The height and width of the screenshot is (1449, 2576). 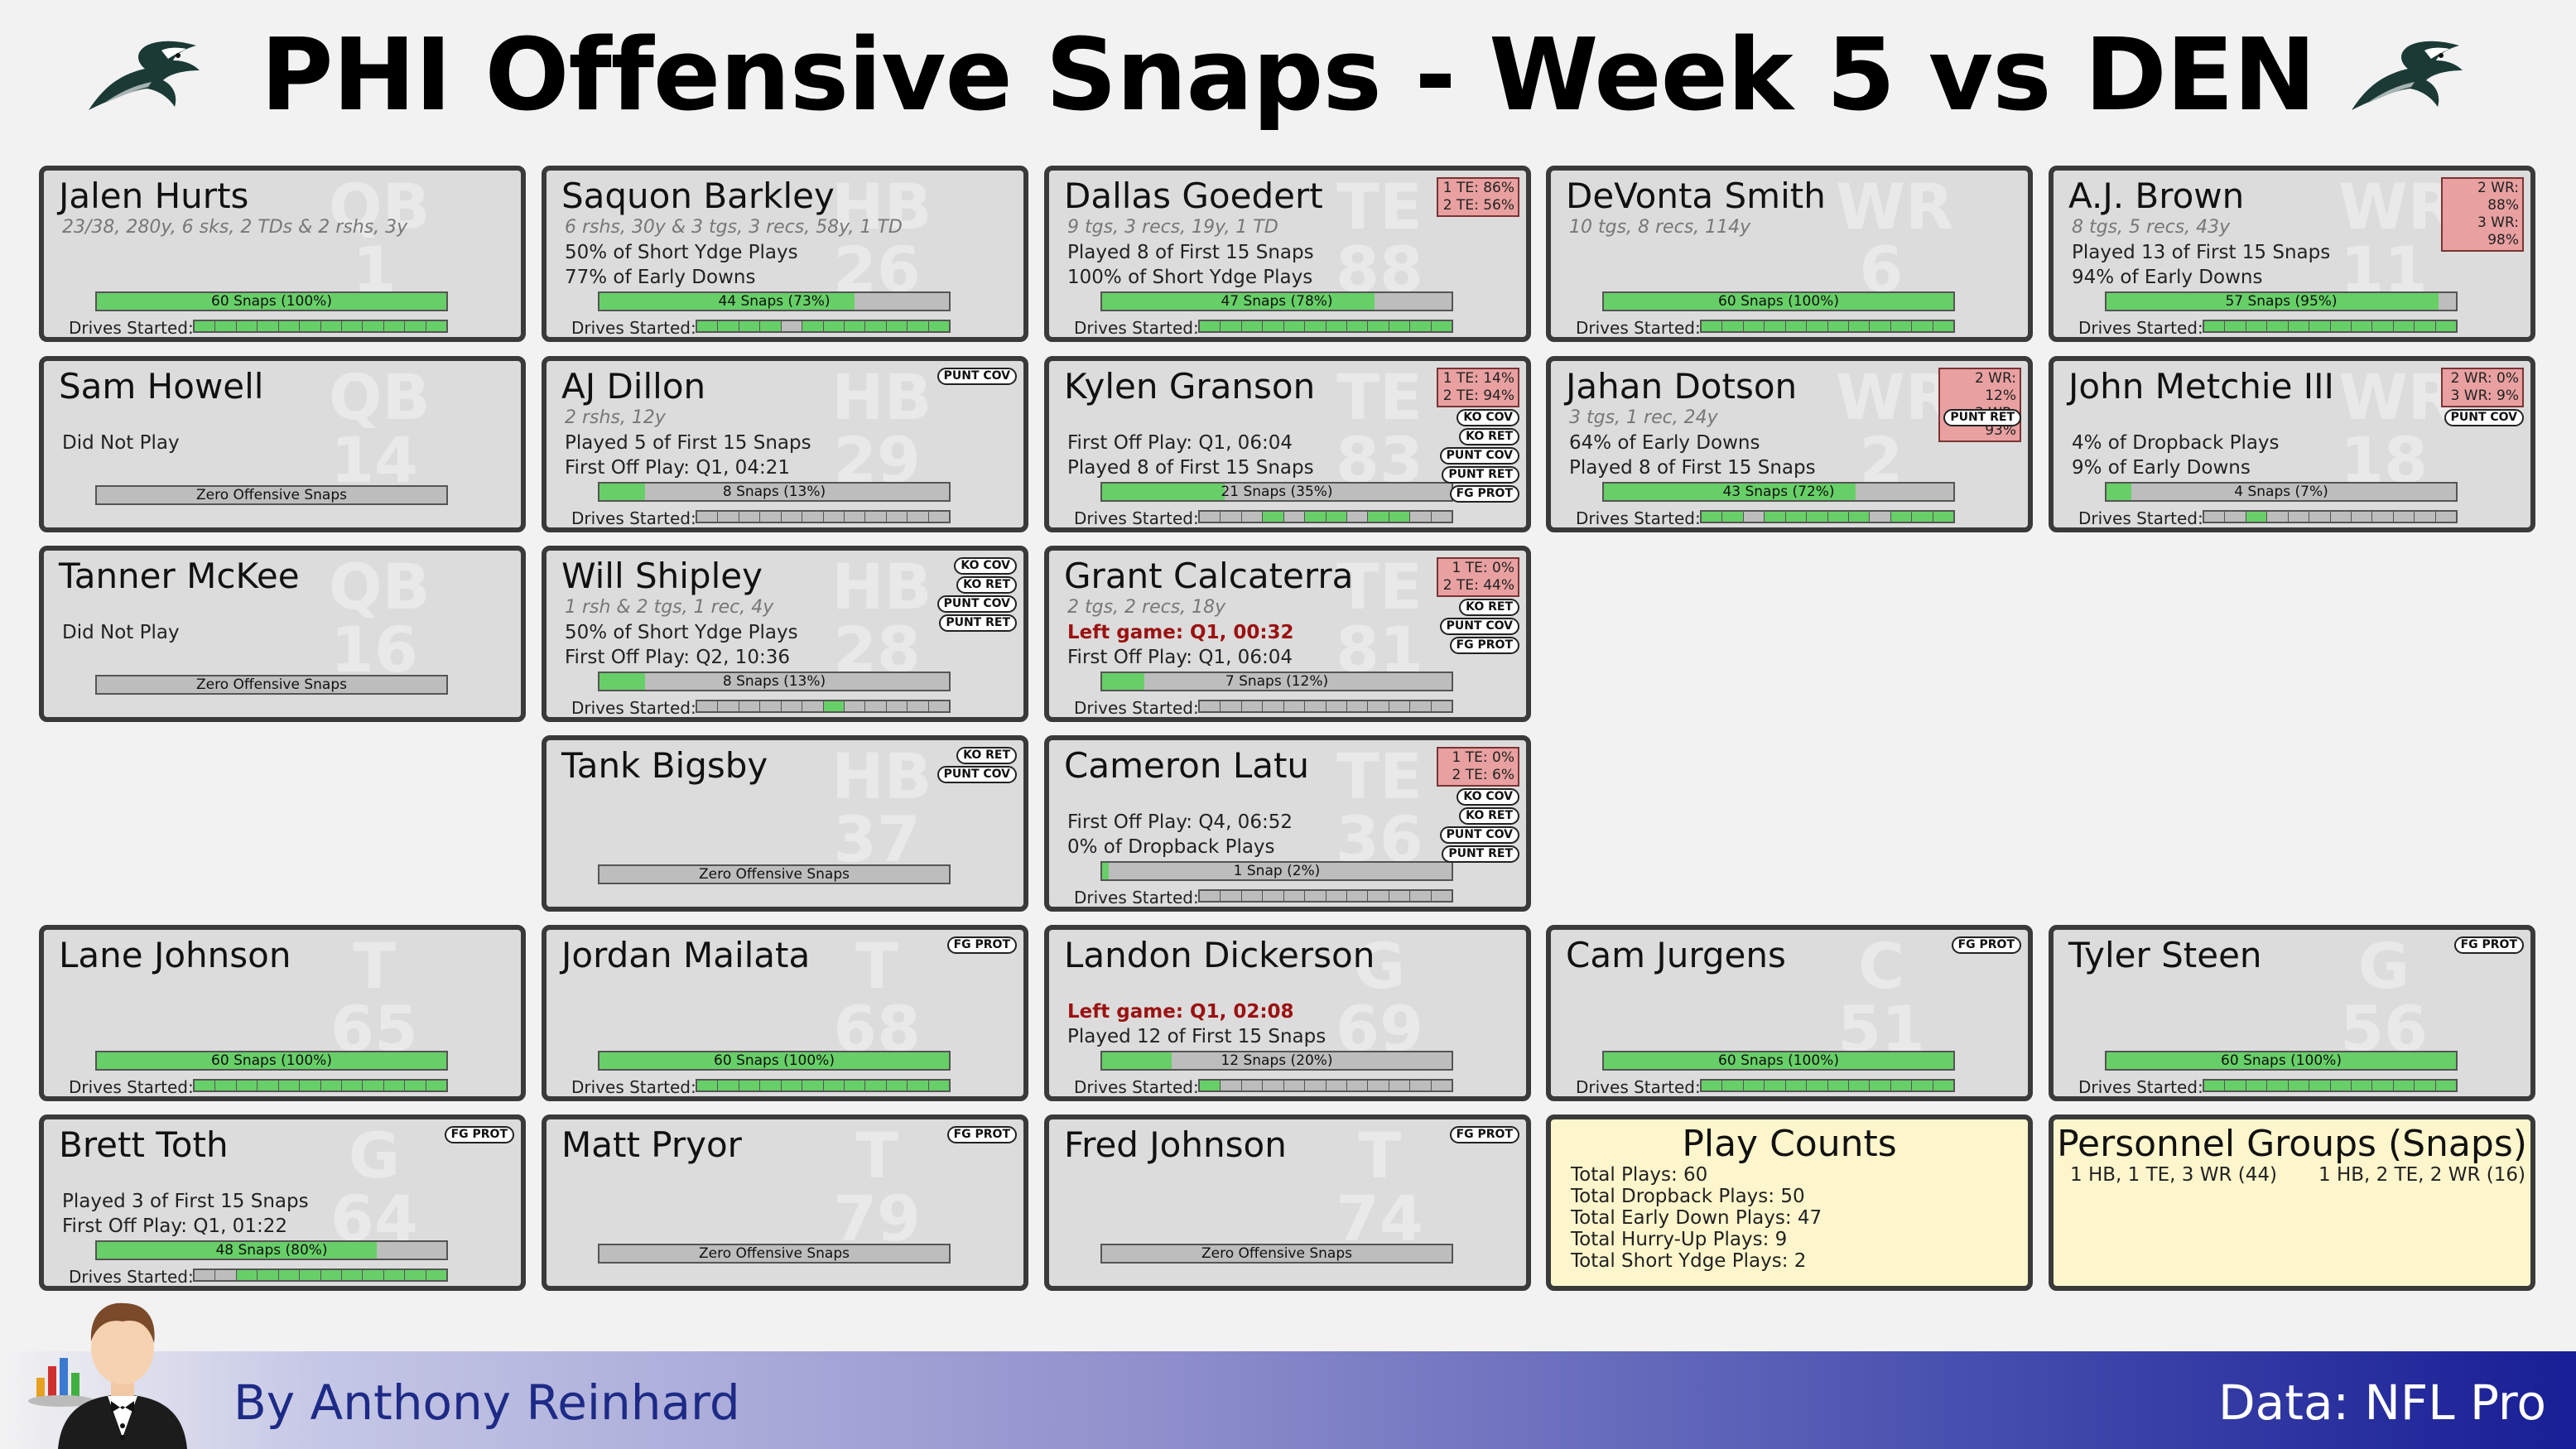 What do you see at coordinates (1379, 808) in the screenshot?
I see `position-watermark: TE 36` at bounding box center [1379, 808].